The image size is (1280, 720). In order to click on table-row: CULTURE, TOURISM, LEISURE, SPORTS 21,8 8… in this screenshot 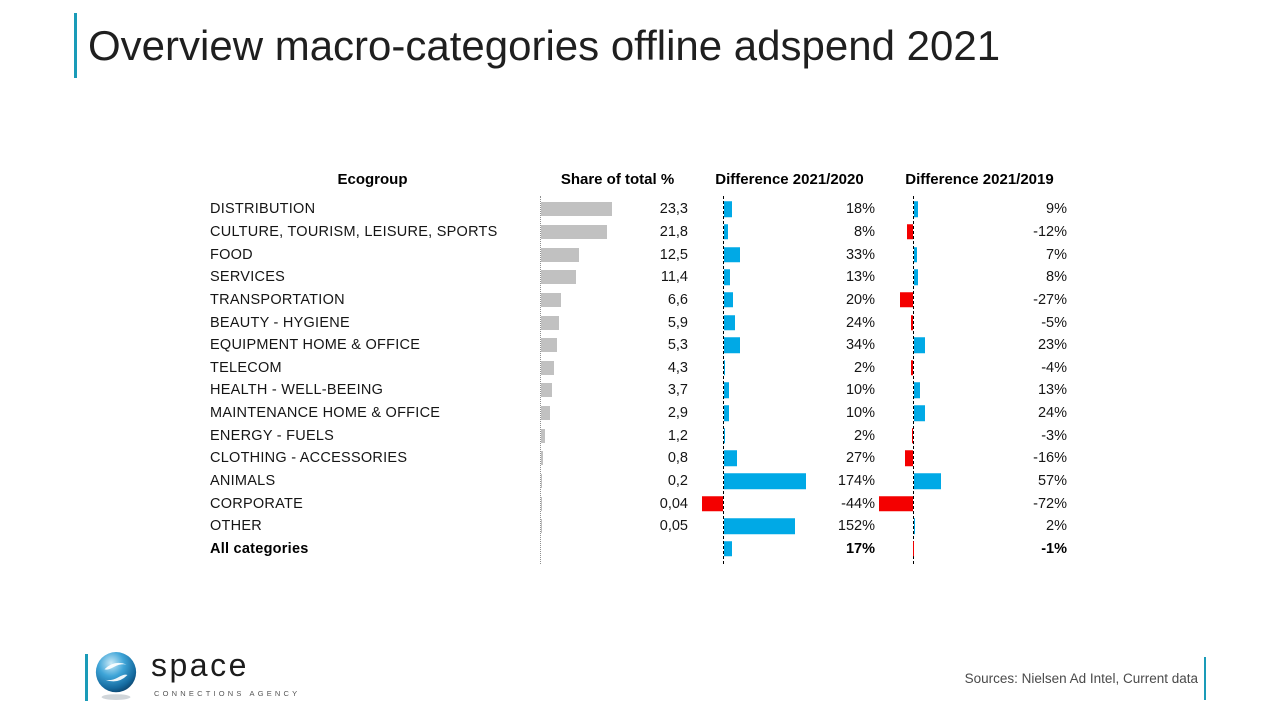, I will do `click(640, 232)`.